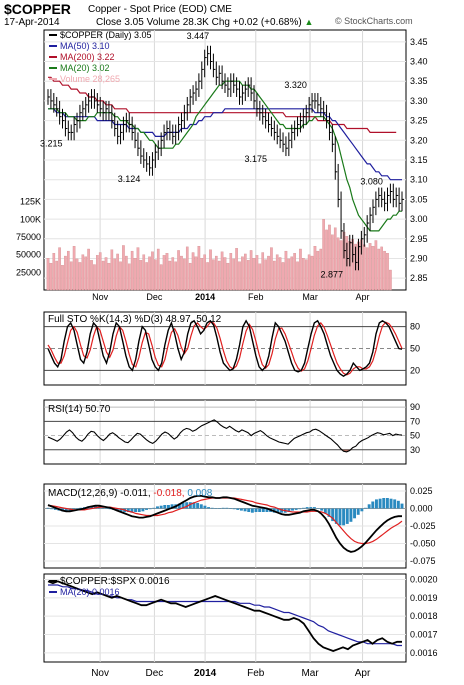 This screenshot has width=464, height=685. What do you see at coordinates (419, 239) in the screenshot?
I see `price-tick-label: 2.95` at bounding box center [419, 239].